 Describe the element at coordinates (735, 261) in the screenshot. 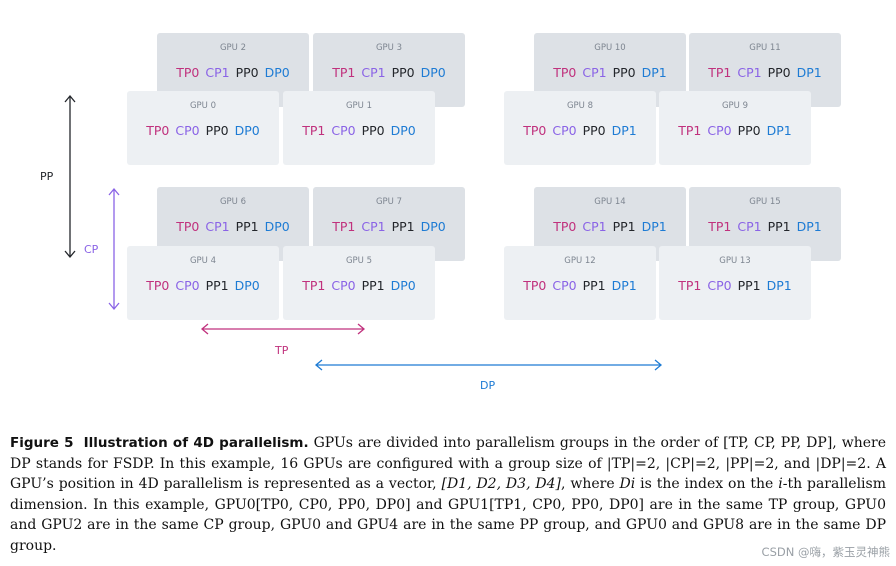

I see `gpu-name: GPU 13` at that location.